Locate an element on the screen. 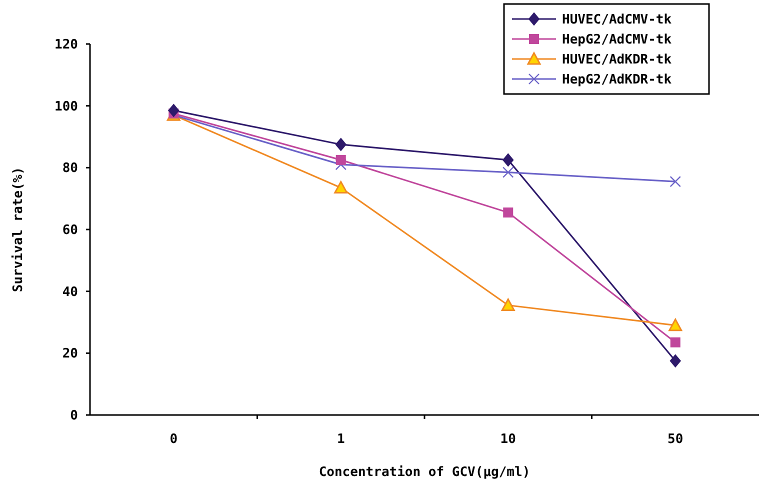  x-tick-label: 1 is located at coordinates (340, 439).